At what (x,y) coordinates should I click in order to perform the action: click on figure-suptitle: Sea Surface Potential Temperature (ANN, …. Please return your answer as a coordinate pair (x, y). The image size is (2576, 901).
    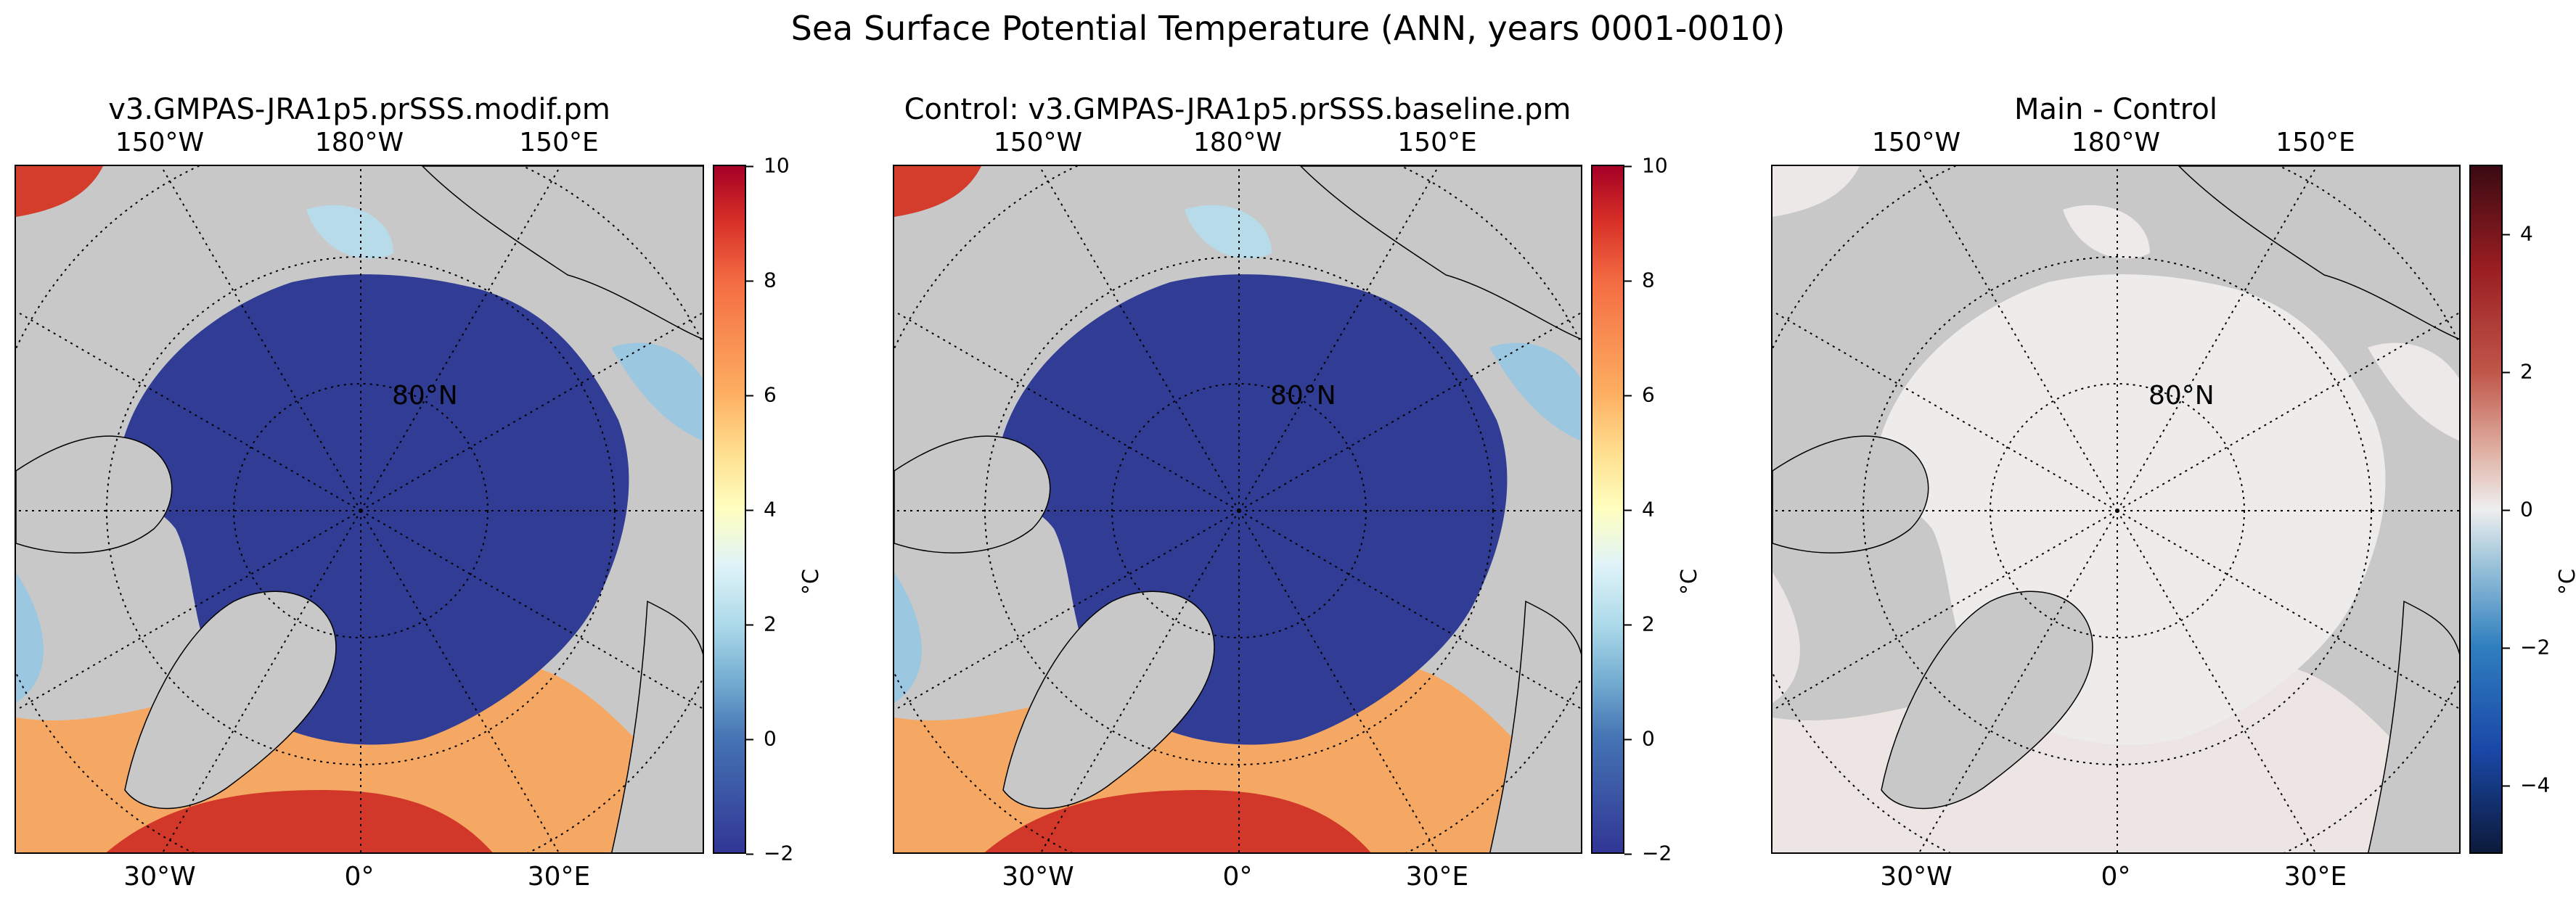
    Looking at the image, I should click on (1288, 28).